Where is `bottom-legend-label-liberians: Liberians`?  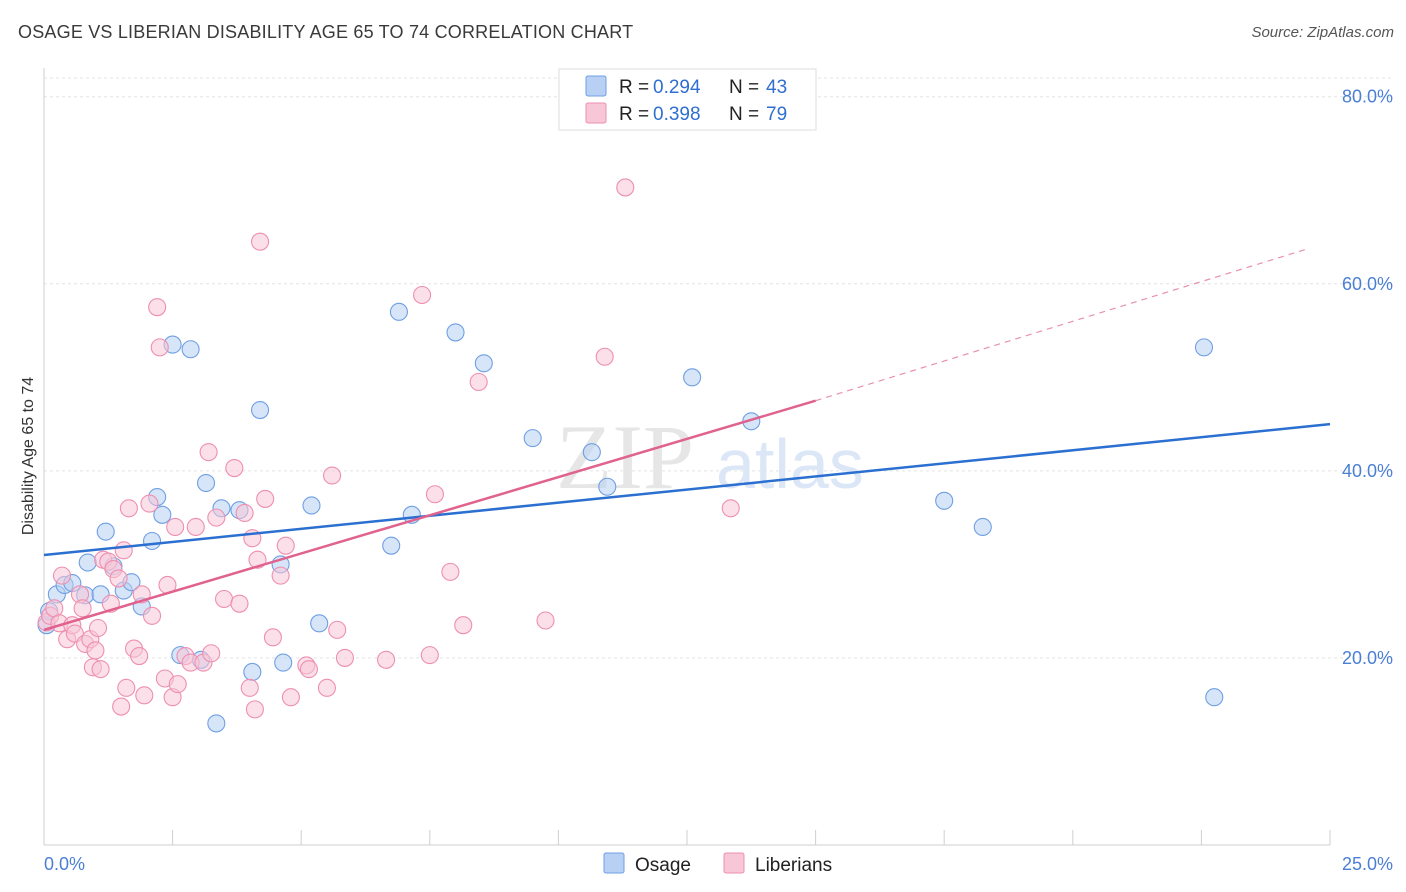 bottom-legend-label-liberians: Liberians is located at coordinates (793, 865).